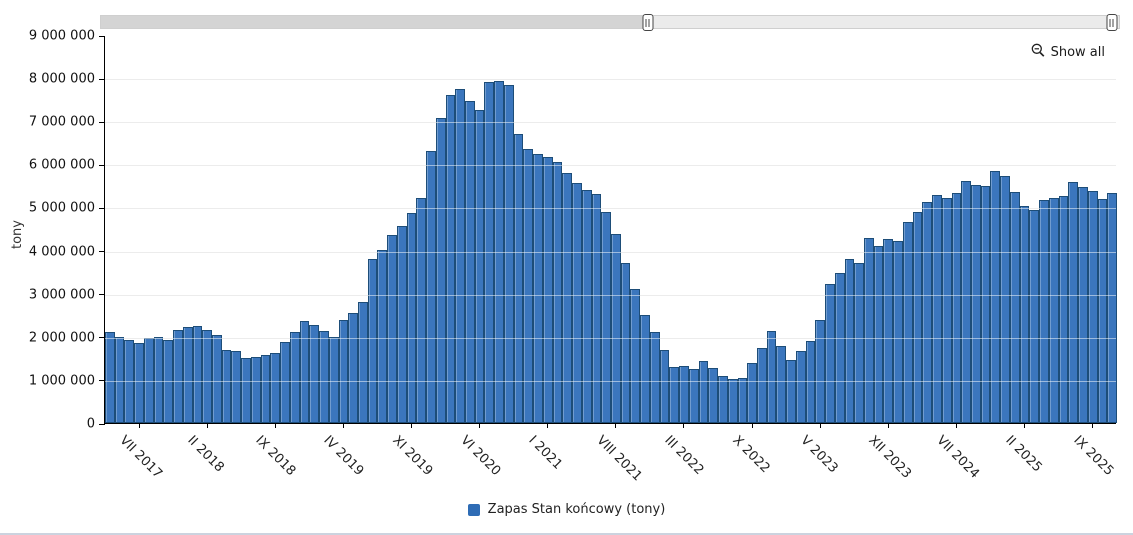 Image resolution: width=1133 pixels, height=535 pixels. I want to click on bar-ix-2020, so click(509, 254).